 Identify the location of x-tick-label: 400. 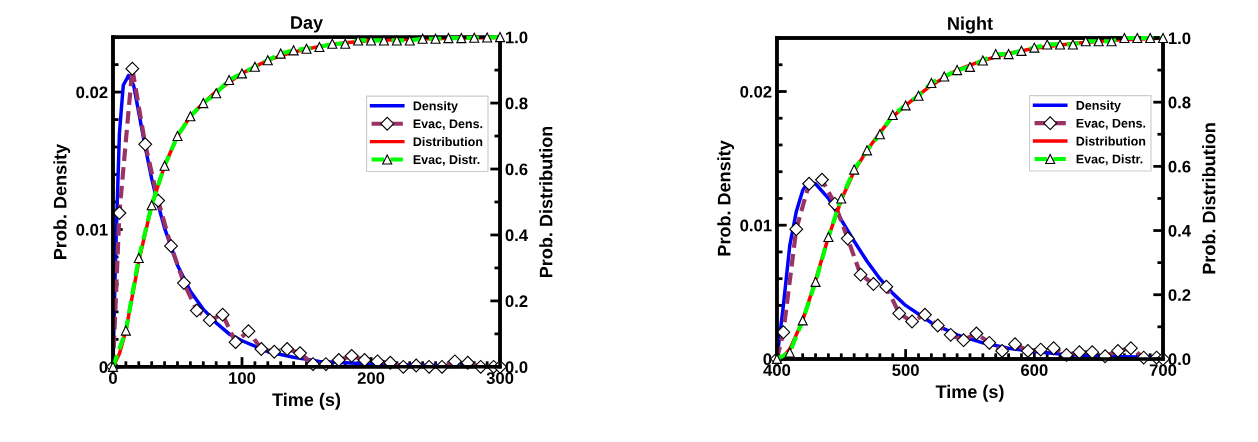
(777, 370).